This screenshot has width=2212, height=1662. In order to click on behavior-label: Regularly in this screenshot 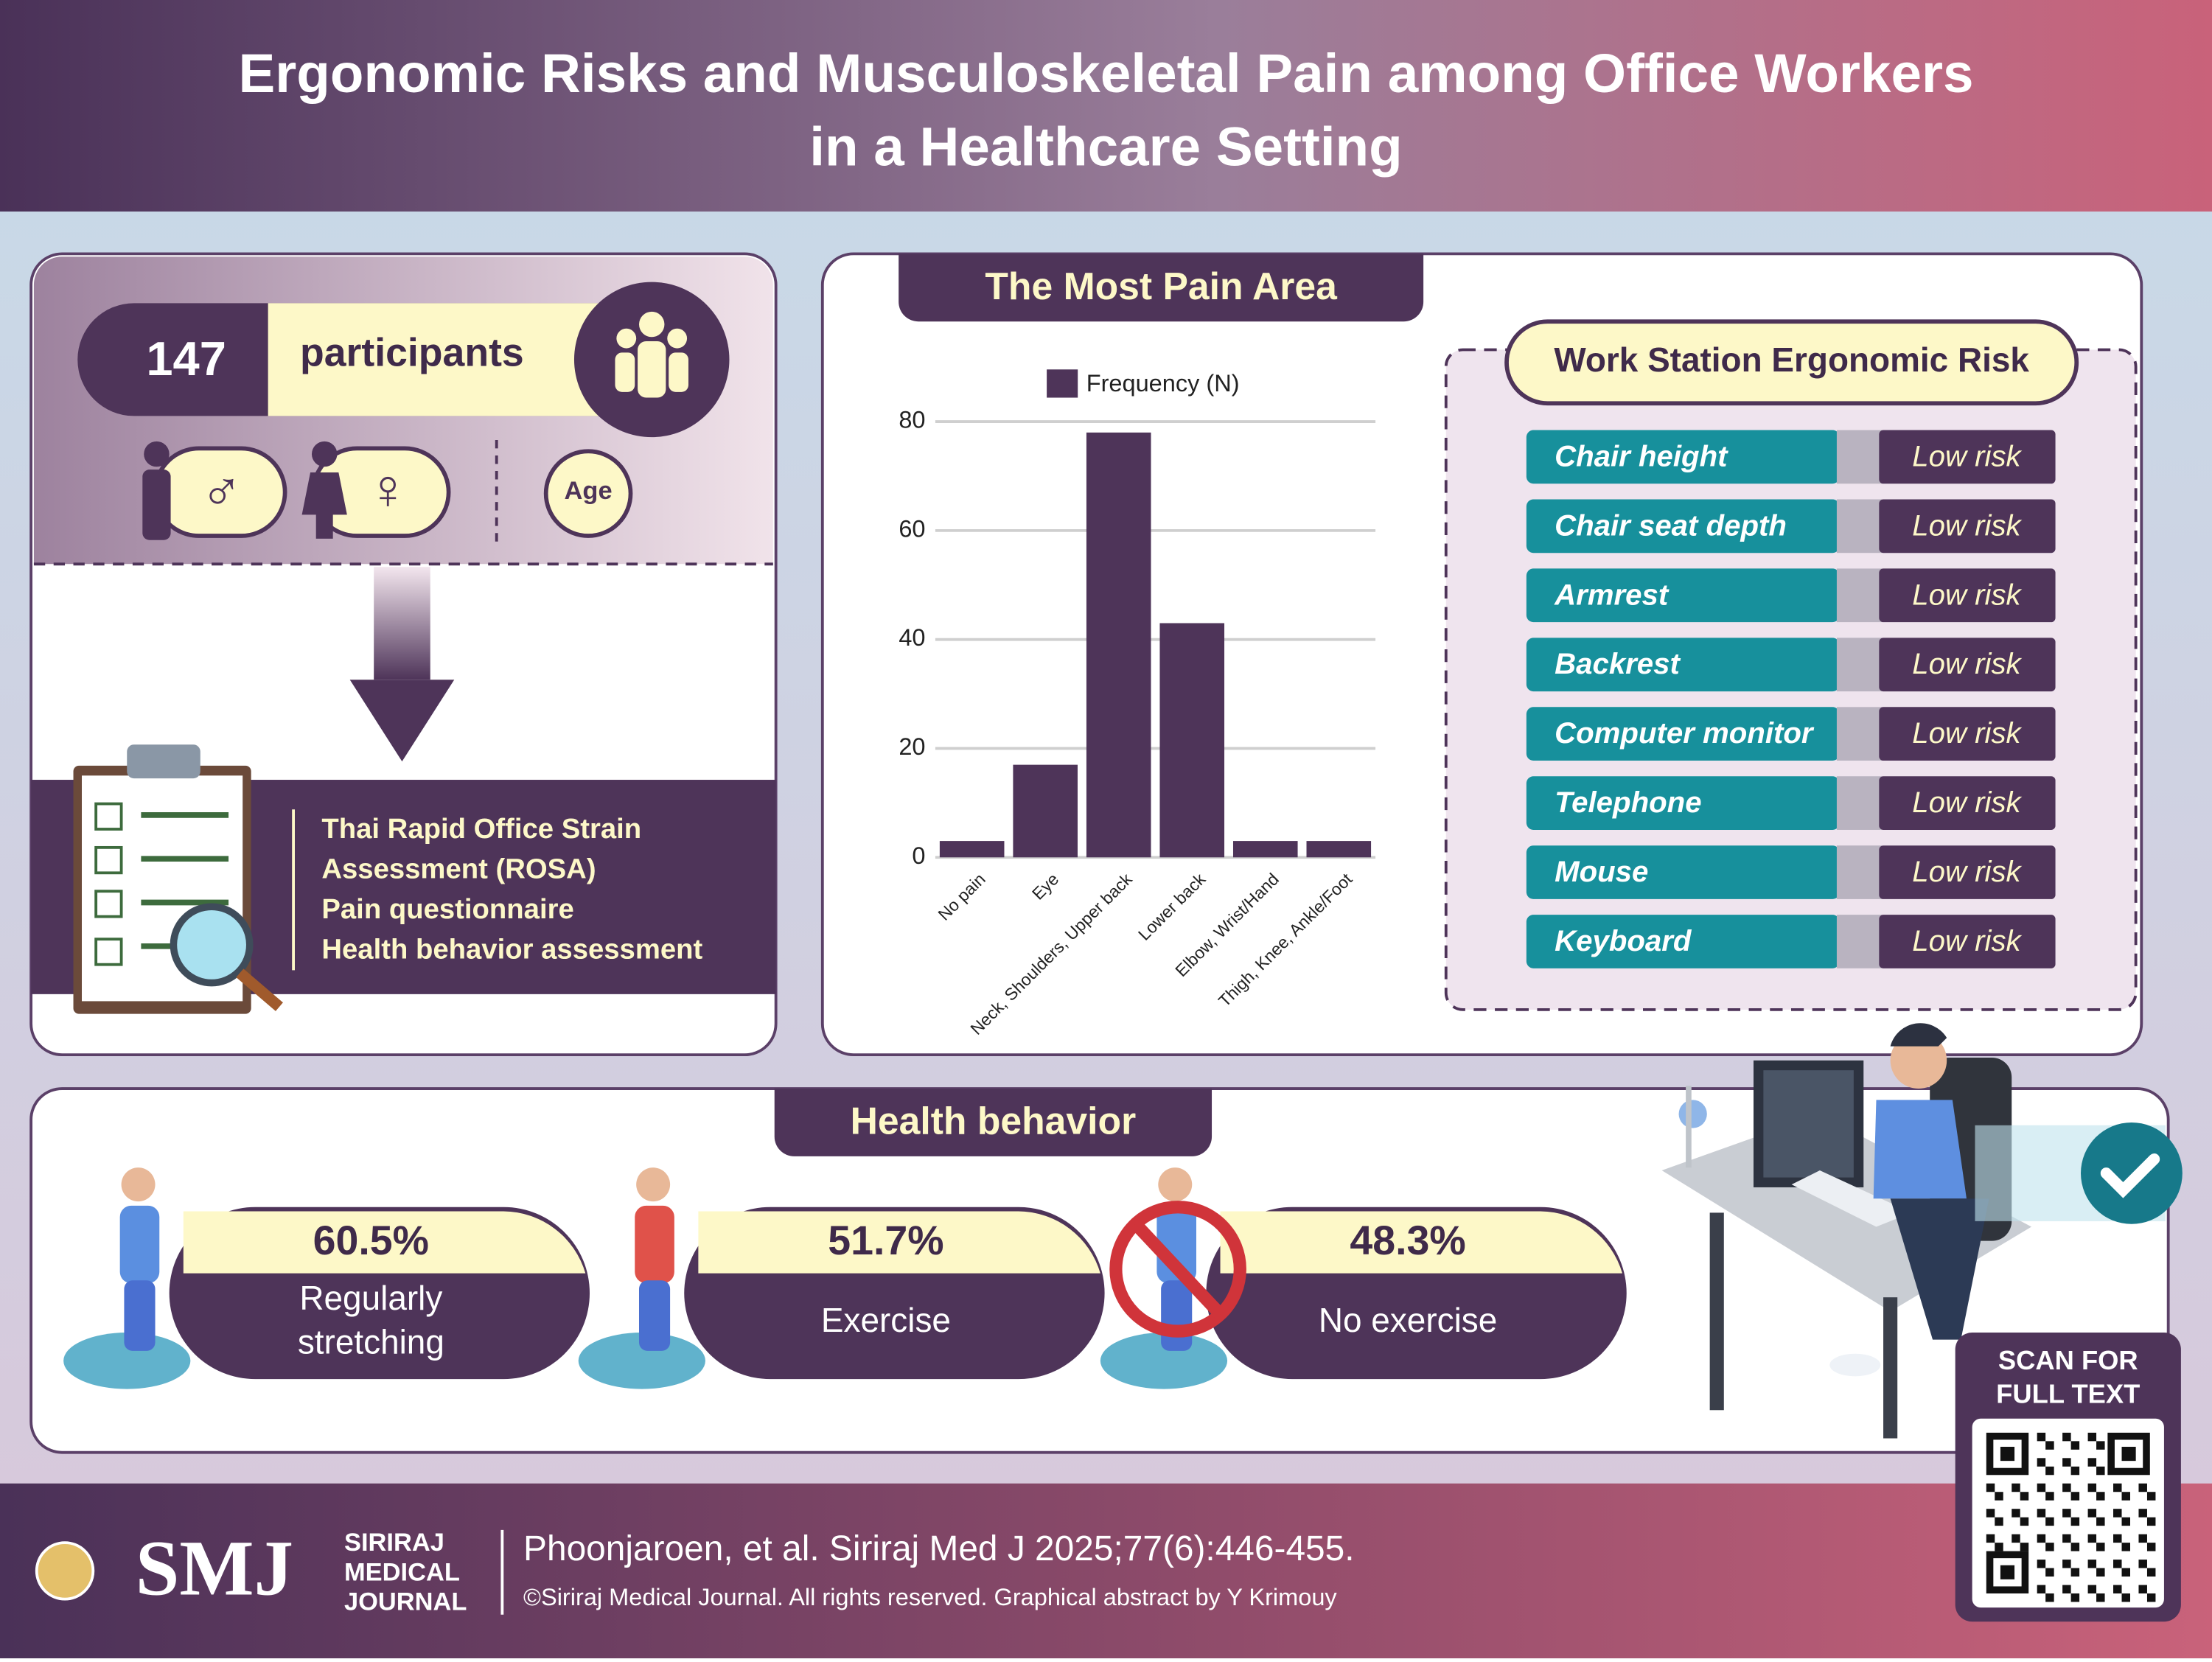, I will do `click(370, 1298)`.